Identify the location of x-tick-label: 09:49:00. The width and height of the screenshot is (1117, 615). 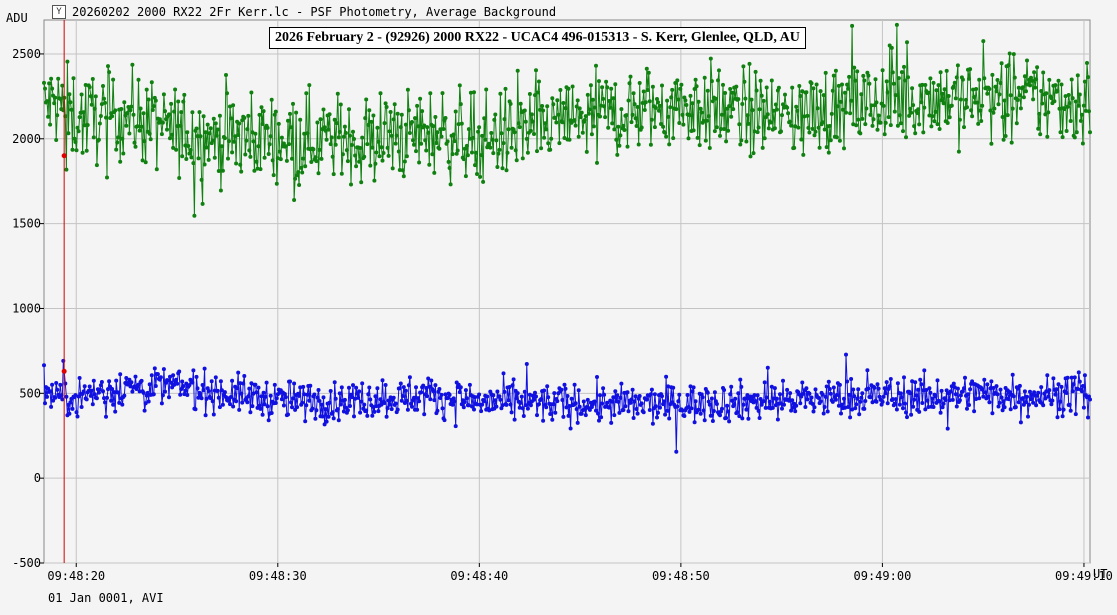
(883, 576).